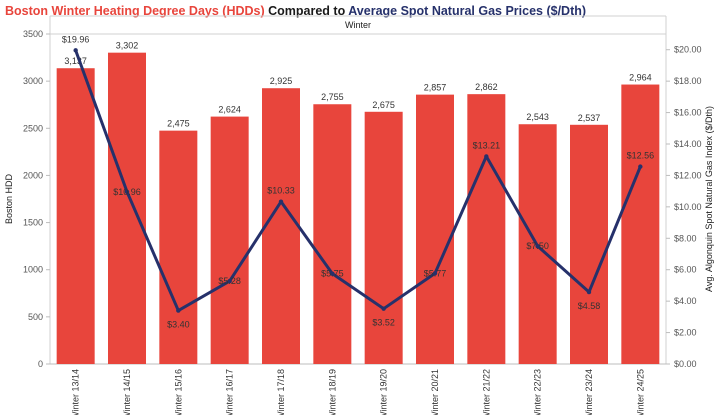  Describe the element at coordinates (178, 325) in the screenshot. I see `price-label: $3.40` at that location.